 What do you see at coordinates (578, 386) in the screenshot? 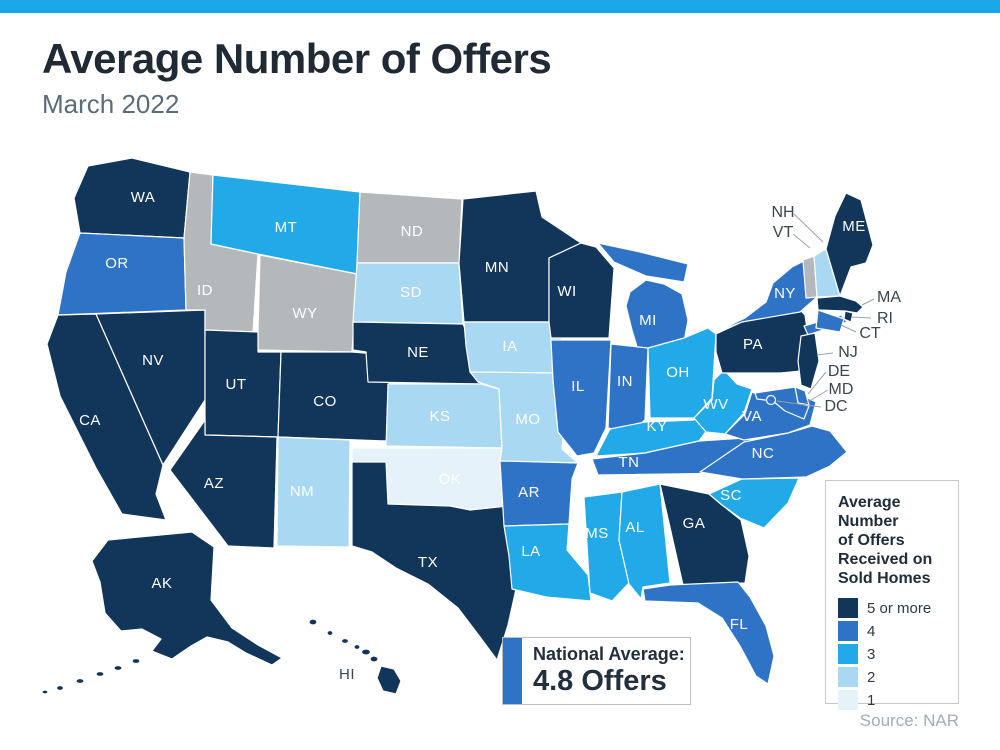
I see `state-label-il: IL` at bounding box center [578, 386].